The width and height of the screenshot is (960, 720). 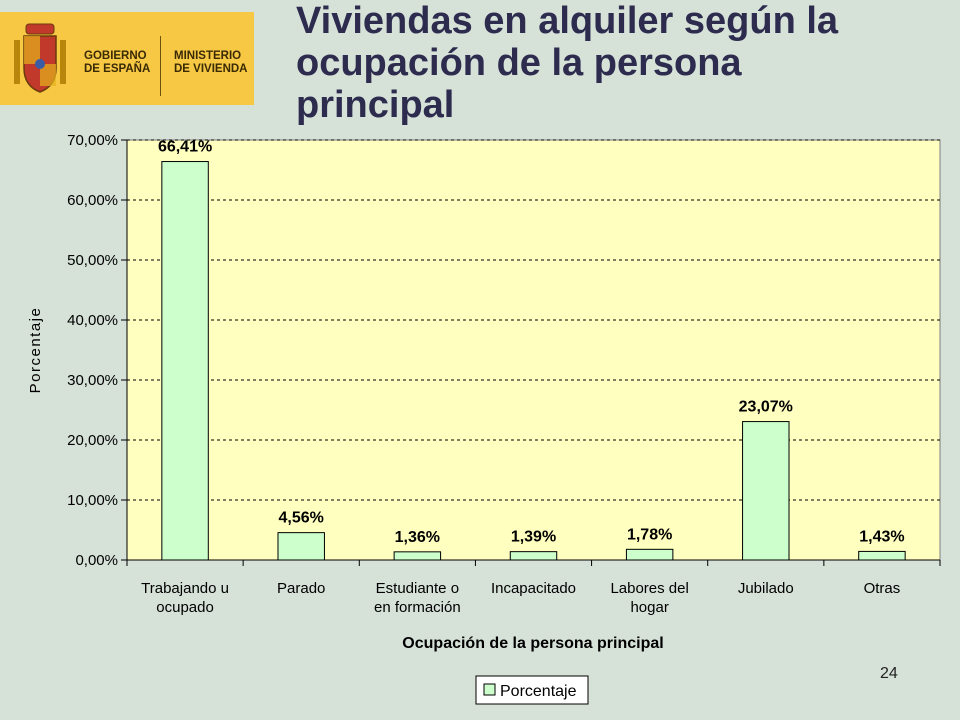 I want to click on y-tick-label: 50,00%, so click(x=92, y=260).